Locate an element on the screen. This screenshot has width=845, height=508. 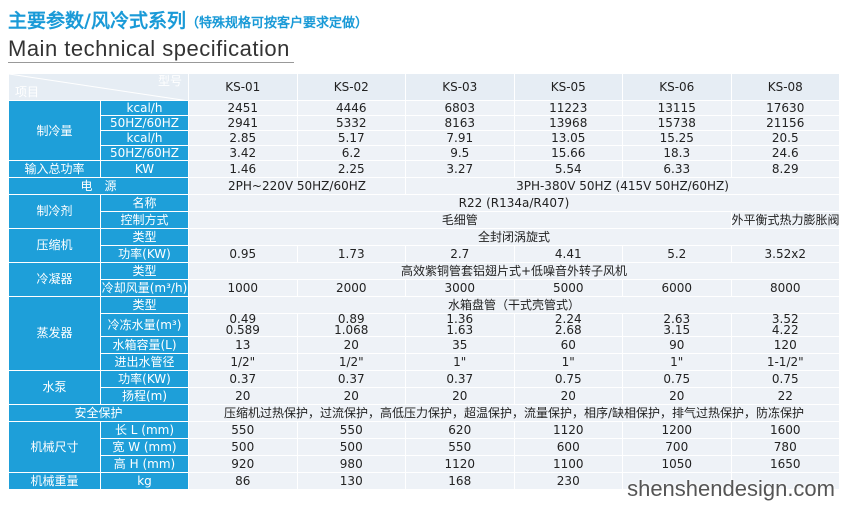
row-label: 冷却风量(m³/h) is located at coordinates (144, 288).